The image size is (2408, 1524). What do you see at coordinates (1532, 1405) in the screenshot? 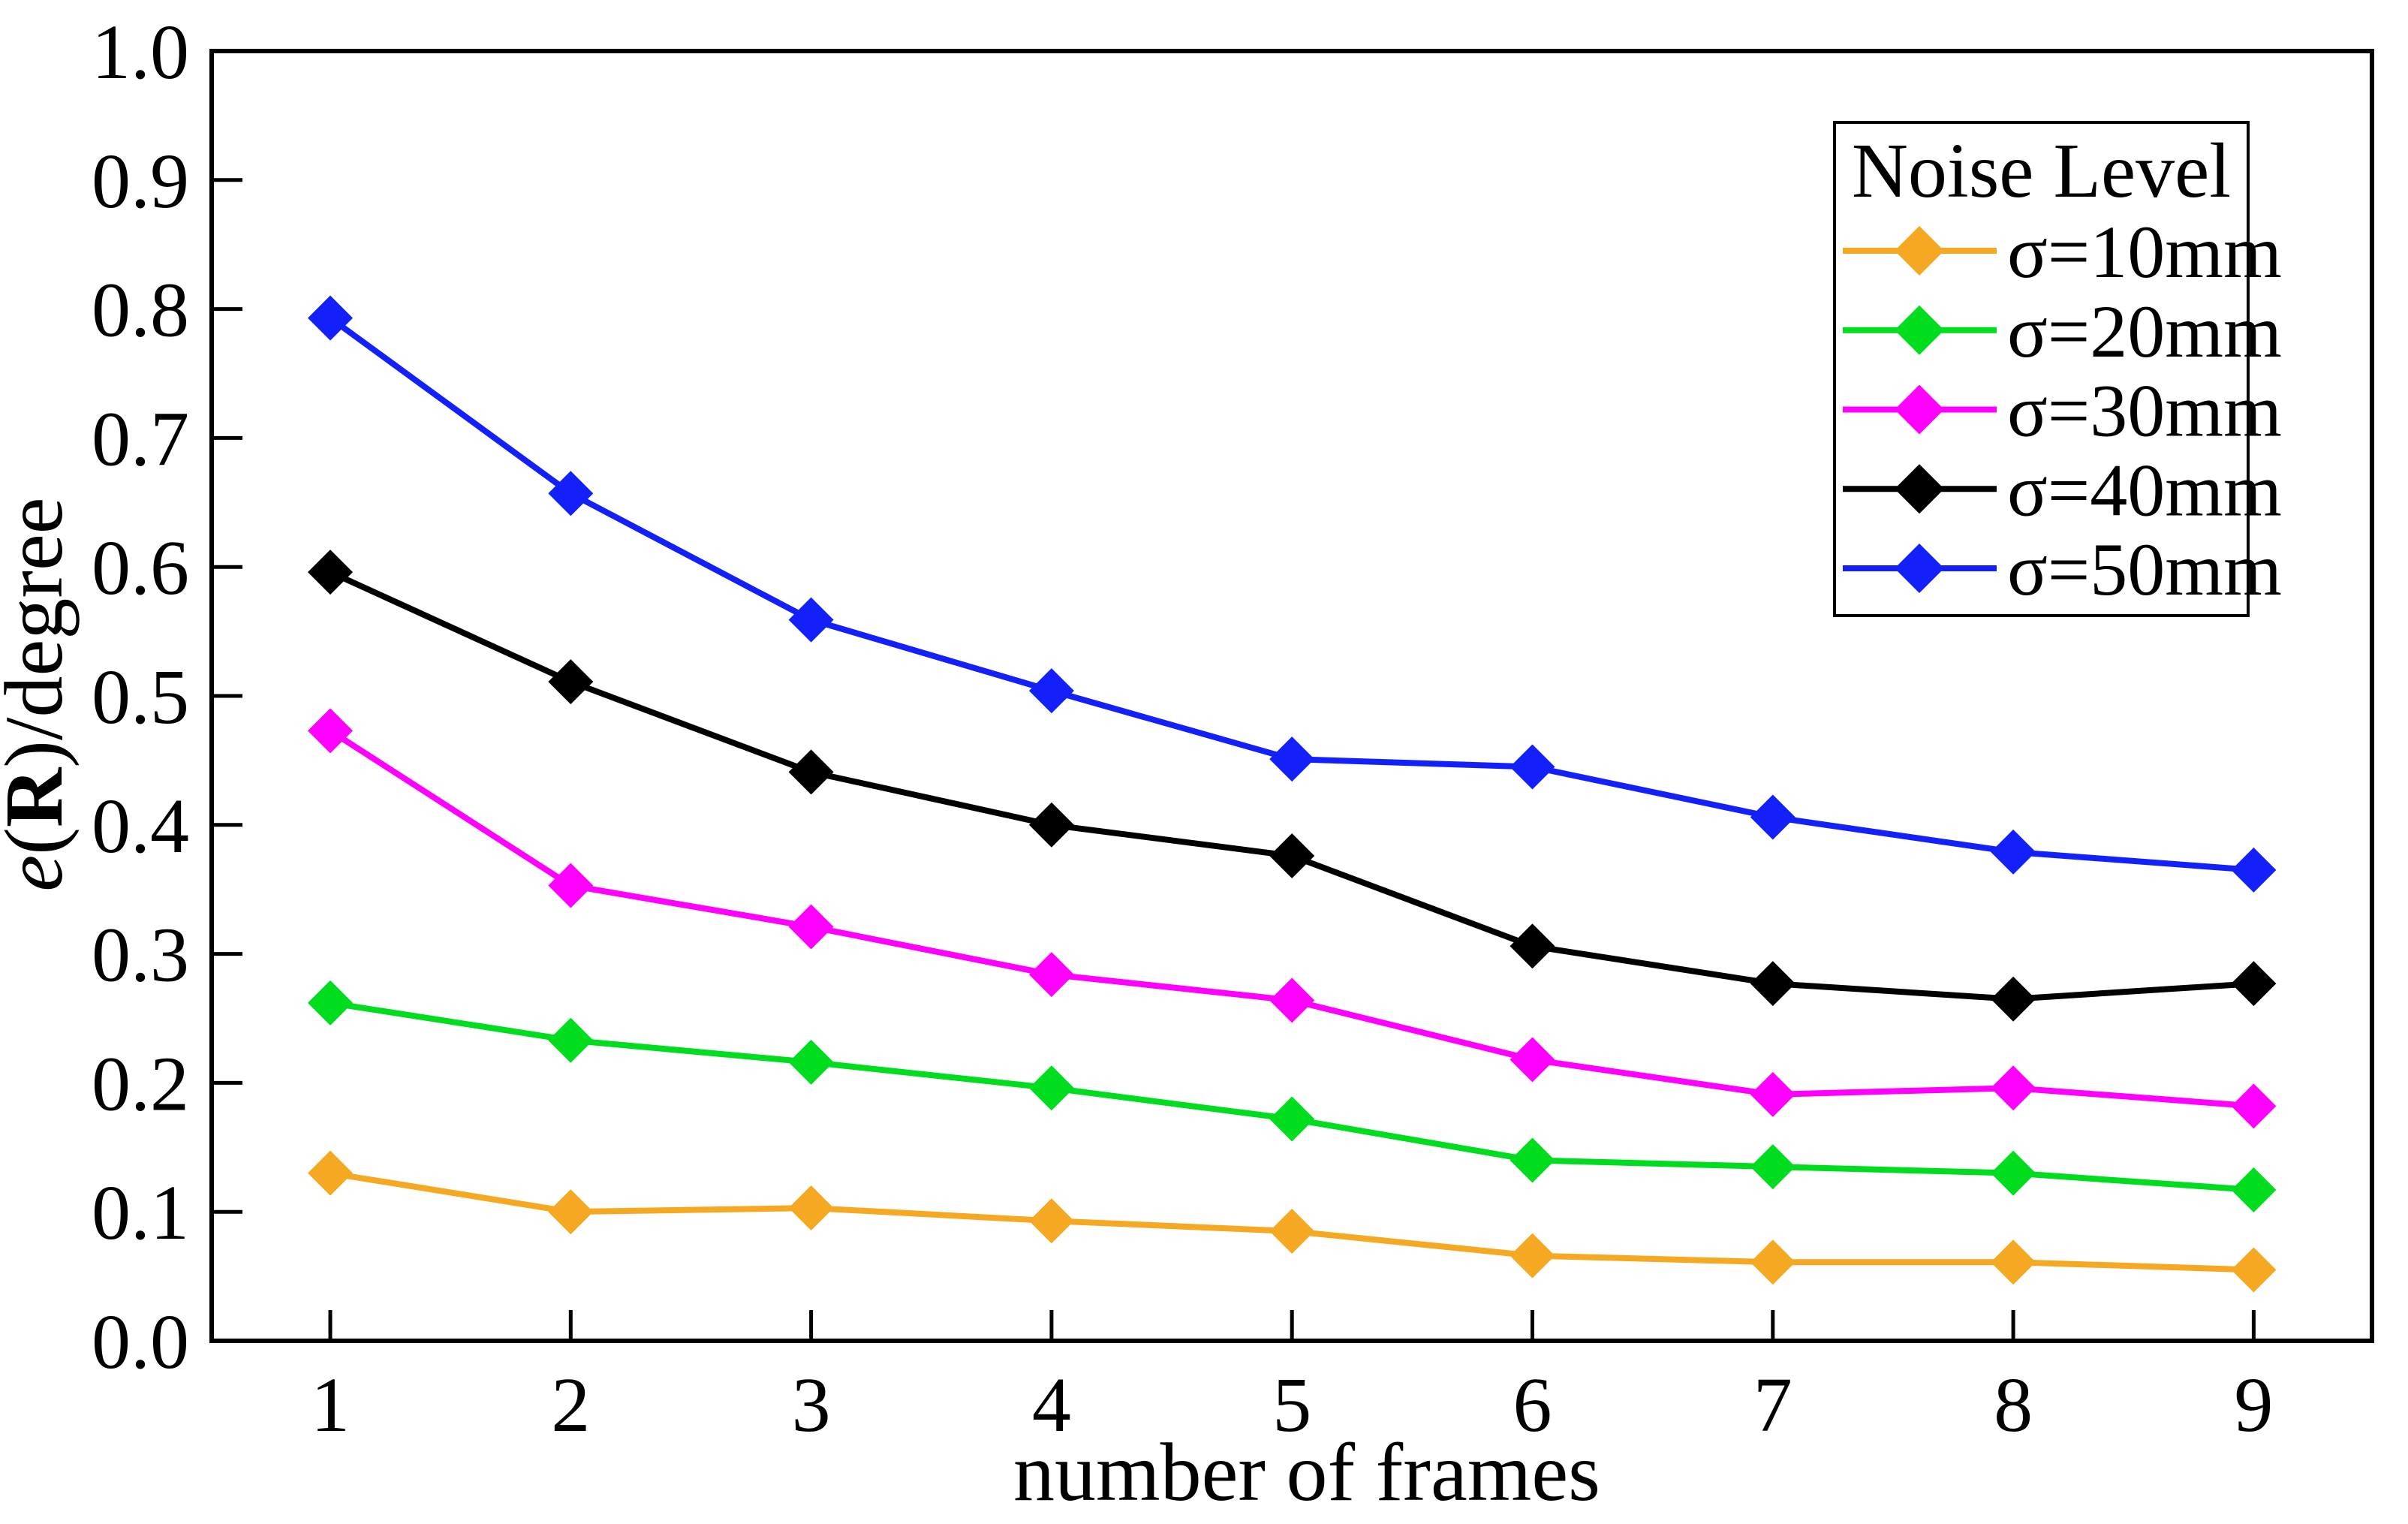
I see `x-tick-label: 6` at bounding box center [1532, 1405].